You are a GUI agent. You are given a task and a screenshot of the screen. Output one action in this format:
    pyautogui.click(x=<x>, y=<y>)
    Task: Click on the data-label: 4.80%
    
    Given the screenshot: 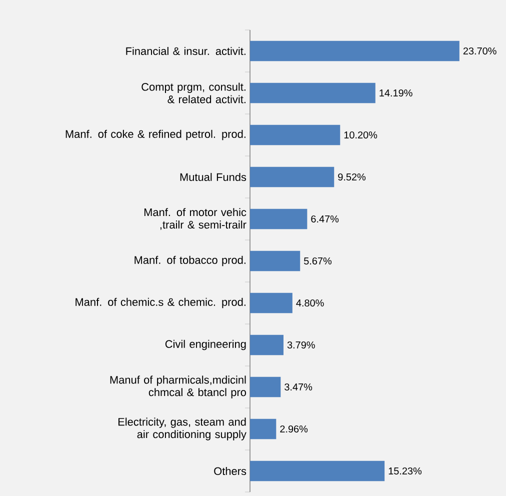 What is the action you would take?
    pyautogui.click(x=310, y=303)
    